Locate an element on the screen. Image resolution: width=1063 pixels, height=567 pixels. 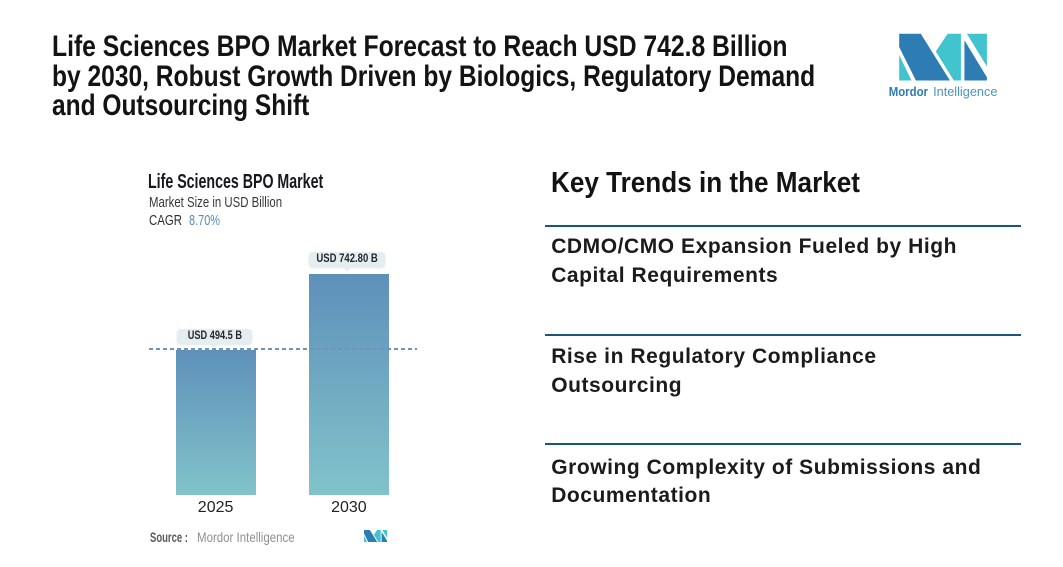
svg-text: Intelligence is located at coordinates (965, 91).